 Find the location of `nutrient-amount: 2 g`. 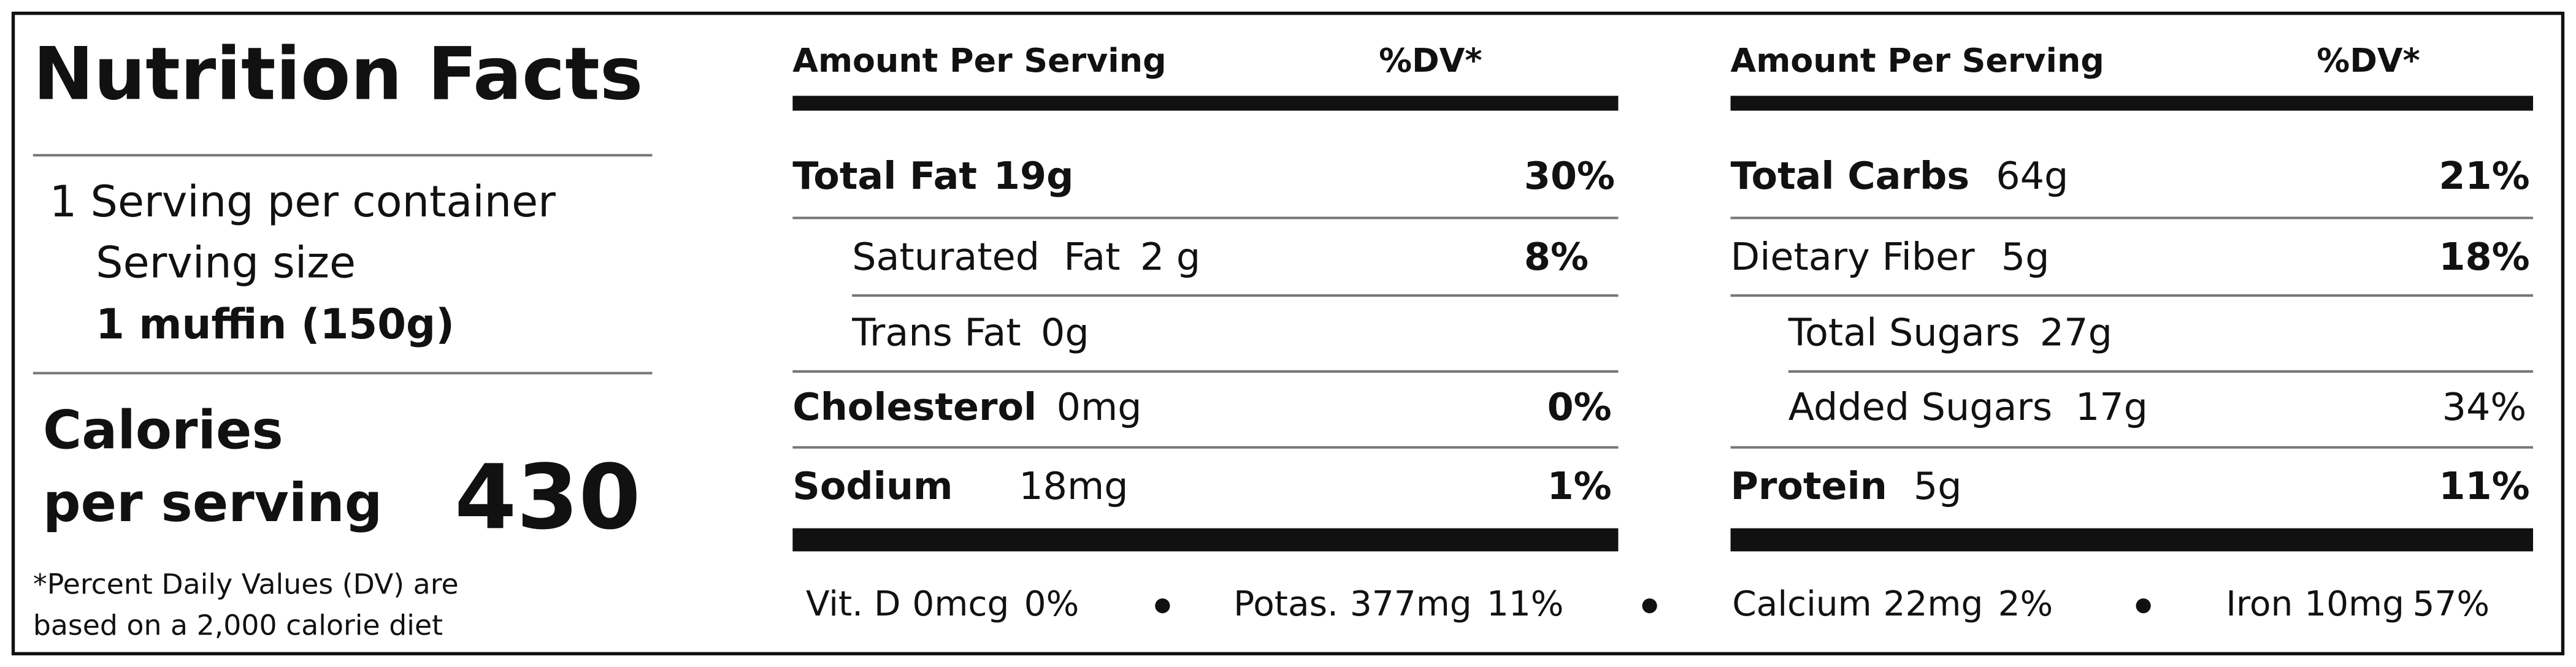

nutrient-amount: 2 g is located at coordinates (1170, 257).